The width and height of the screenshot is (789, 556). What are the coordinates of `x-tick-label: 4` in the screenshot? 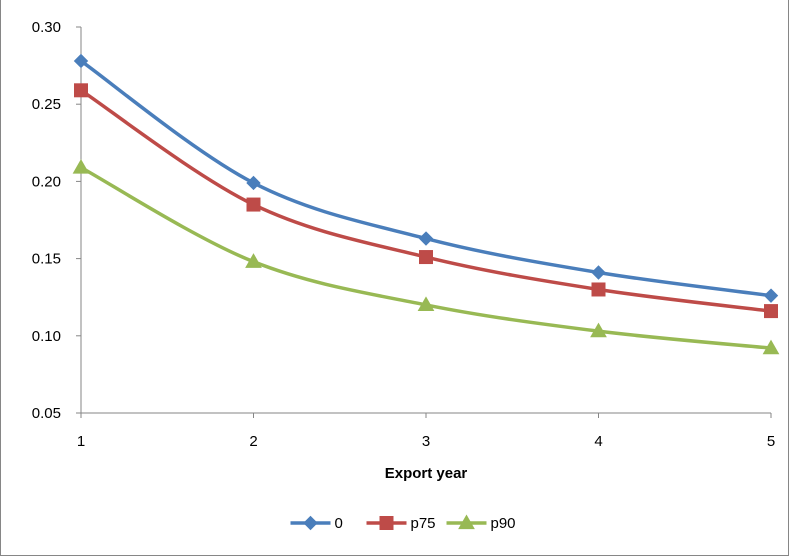 It's located at (598, 441).